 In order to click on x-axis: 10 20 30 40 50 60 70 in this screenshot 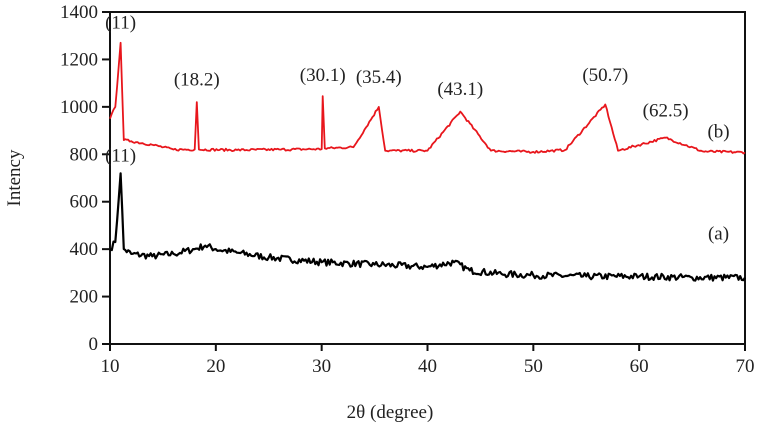, I will do `click(428, 360)`.